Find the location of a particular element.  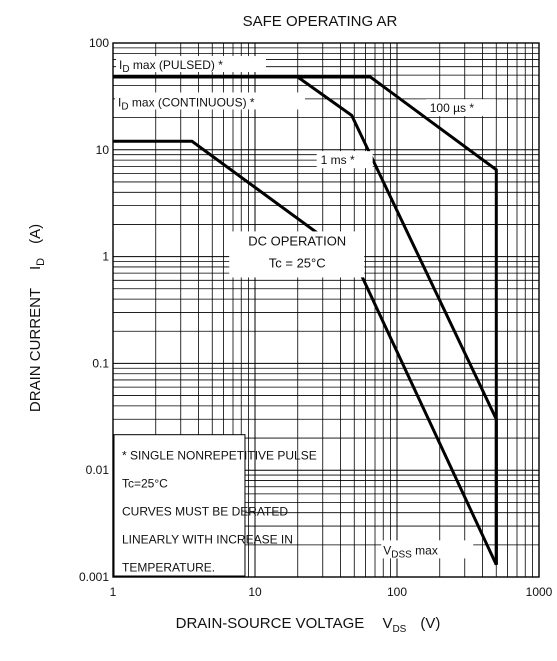

note-line: LINEARLY WITH INCREASE IN is located at coordinates (207, 540).